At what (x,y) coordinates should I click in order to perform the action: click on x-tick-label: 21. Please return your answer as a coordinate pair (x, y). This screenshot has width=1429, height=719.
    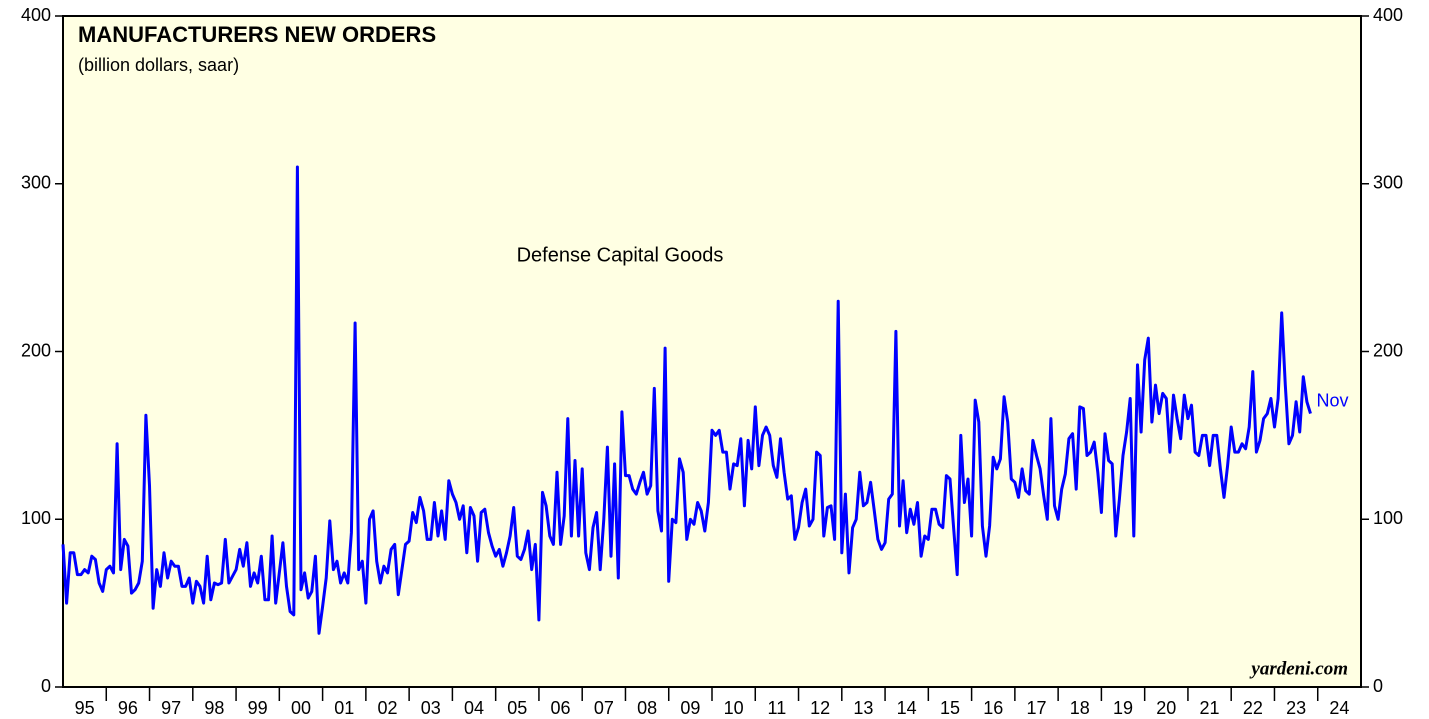
    Looking at the image, I should click on (1210, 708).